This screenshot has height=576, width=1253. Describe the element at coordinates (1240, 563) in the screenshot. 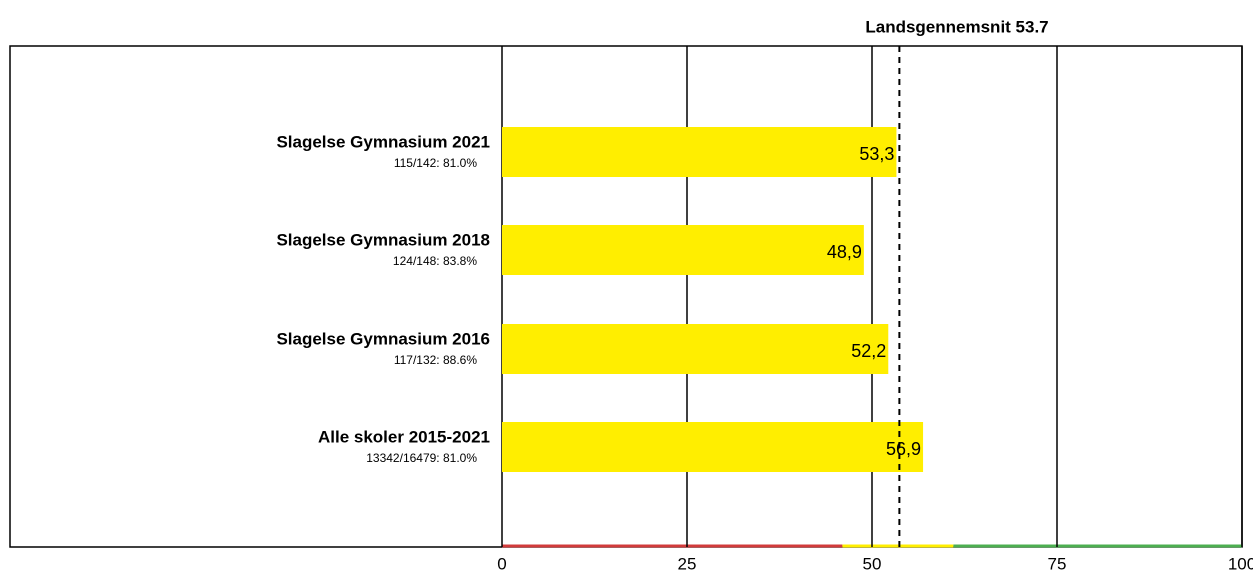

I see `x-tick-label: 100` at that location.